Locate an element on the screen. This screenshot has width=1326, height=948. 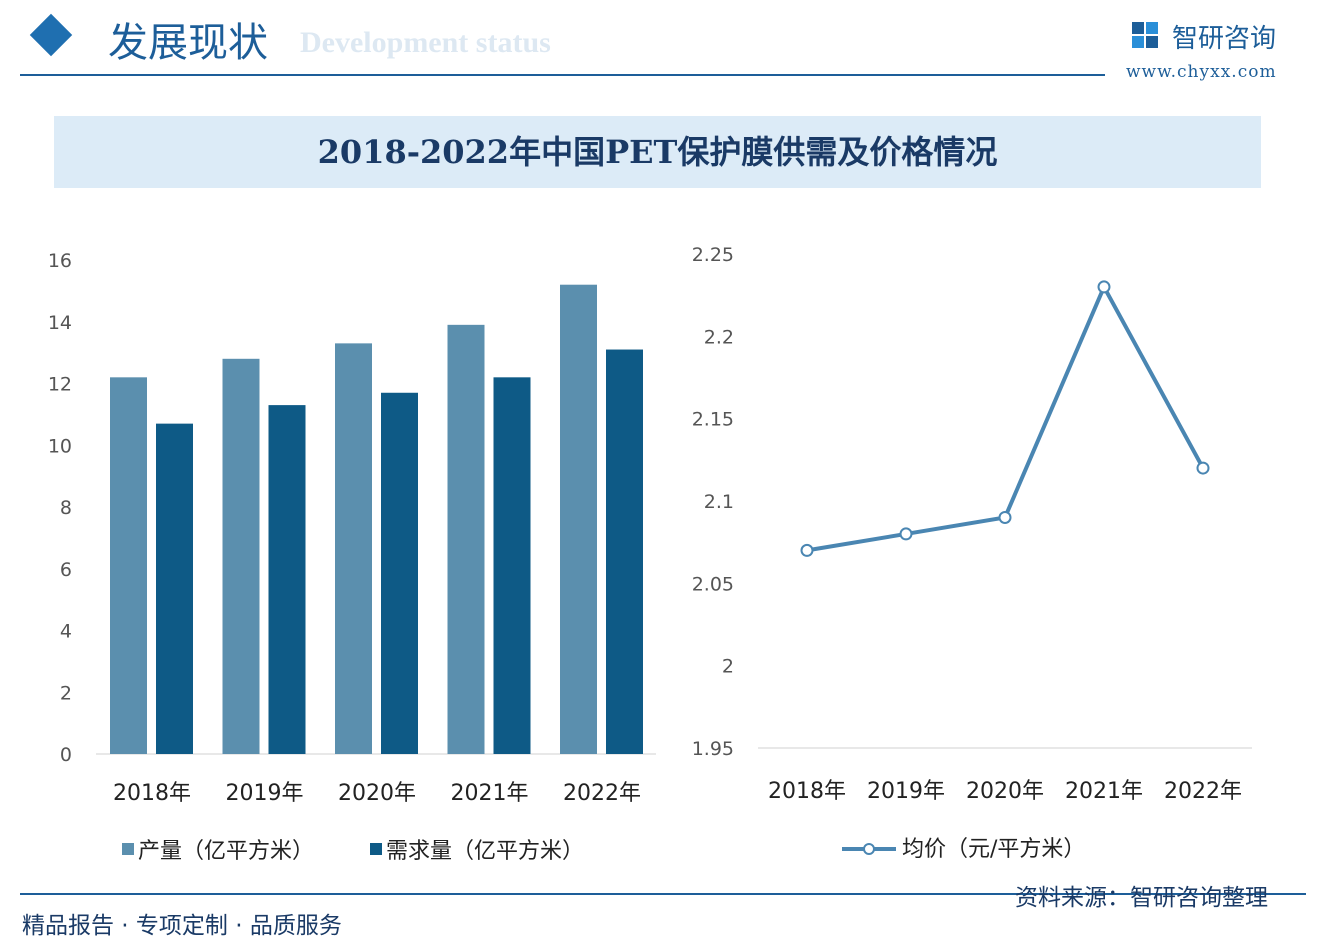
y-tick-label: 0 is located at coordinates (66, 755).